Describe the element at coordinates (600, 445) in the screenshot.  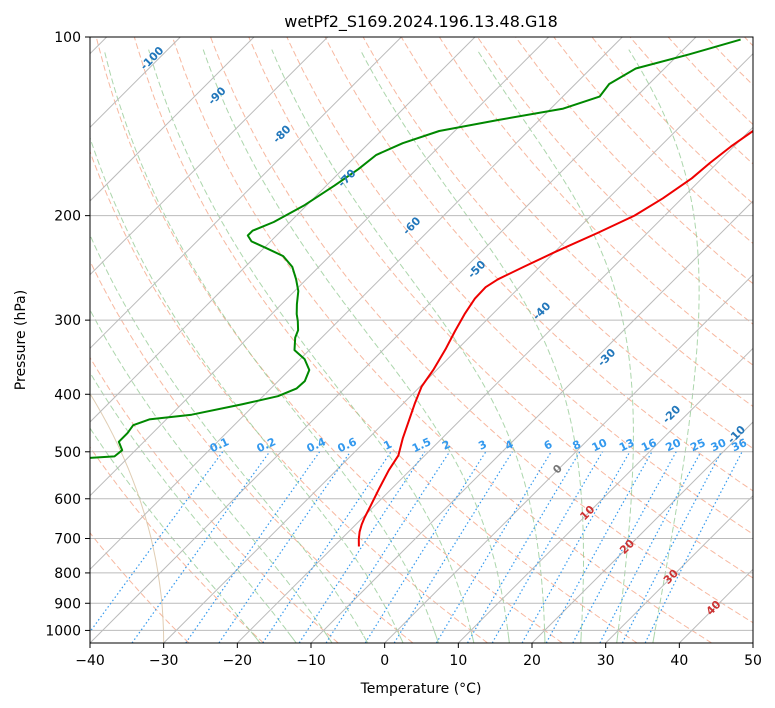
I see `mixing-ratio-label: 10` at that location.